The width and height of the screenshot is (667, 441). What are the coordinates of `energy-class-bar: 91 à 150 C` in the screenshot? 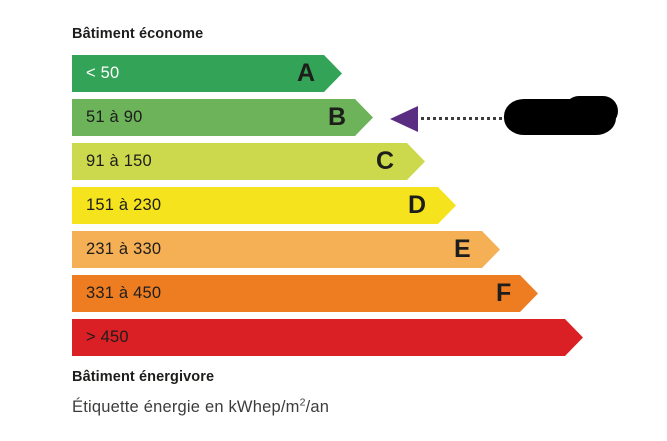 It's located at (248, 161).